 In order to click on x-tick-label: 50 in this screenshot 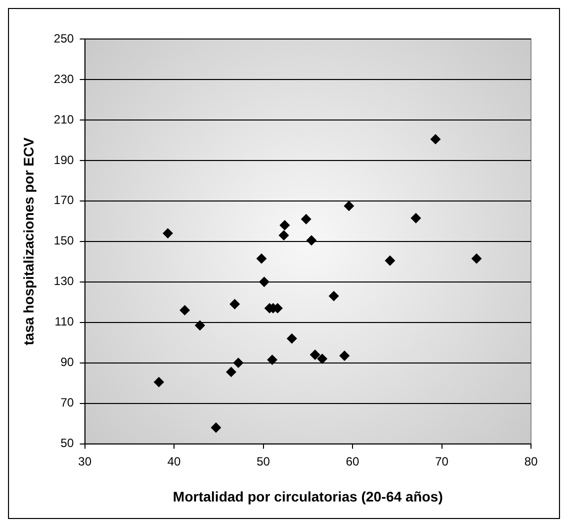, I will do `click(263, 461)`.